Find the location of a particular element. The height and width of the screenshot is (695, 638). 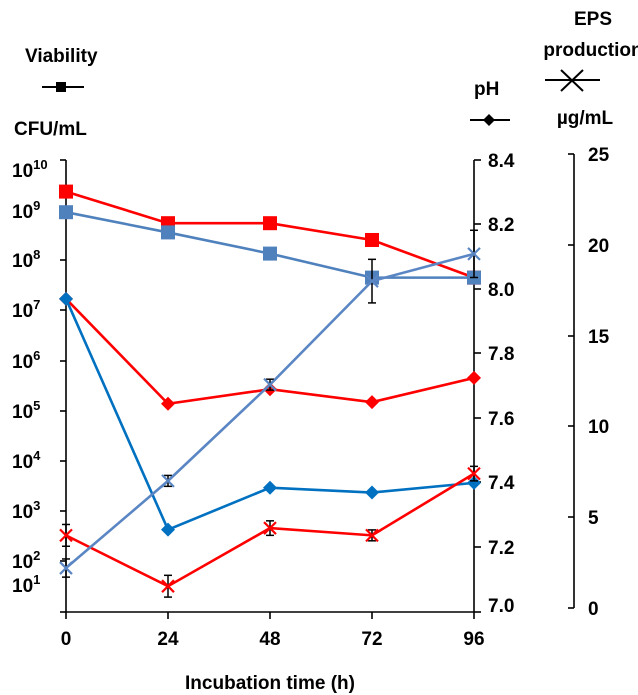

x-axis-title: Incubation time (h) is located at coordinates (270, 683).